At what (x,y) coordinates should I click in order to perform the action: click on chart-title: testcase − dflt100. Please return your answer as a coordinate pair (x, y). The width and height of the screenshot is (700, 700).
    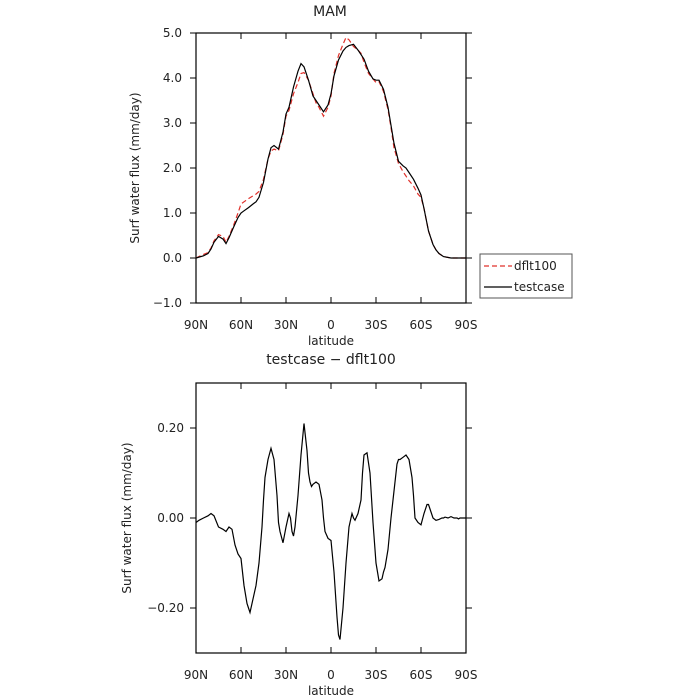
    Looking at the image, I should click on (331, 360).